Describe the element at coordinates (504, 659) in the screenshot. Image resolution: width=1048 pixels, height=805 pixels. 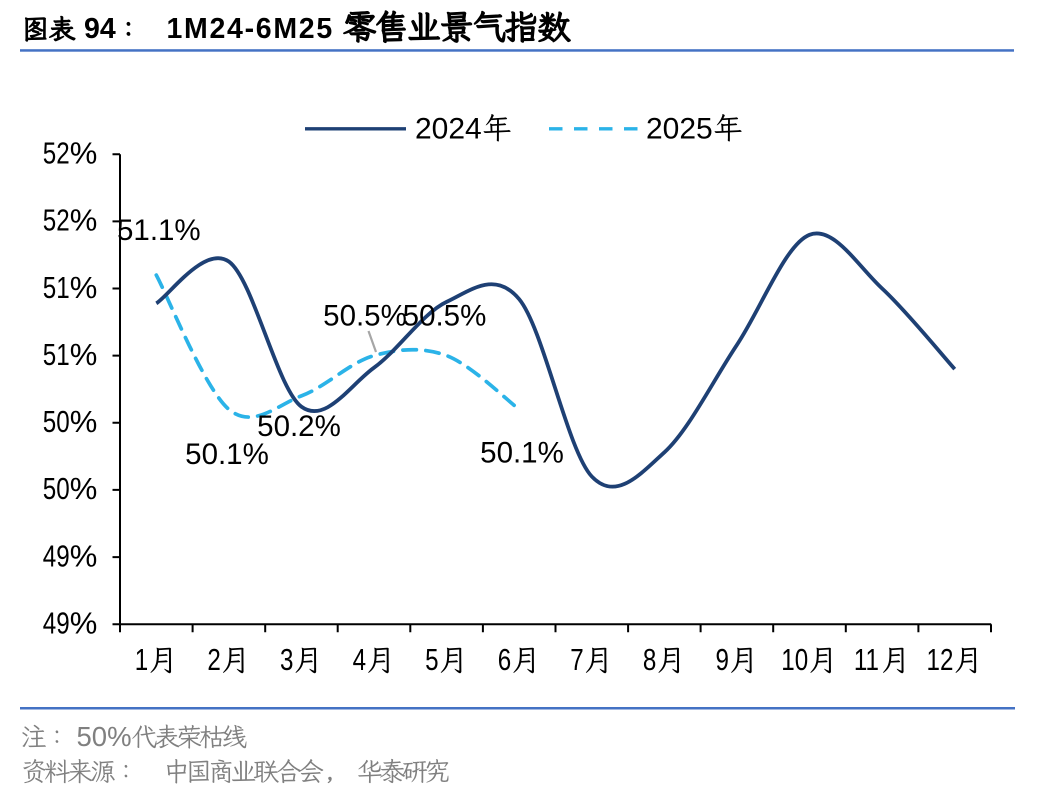
I see `svg-text: 6` at that location.